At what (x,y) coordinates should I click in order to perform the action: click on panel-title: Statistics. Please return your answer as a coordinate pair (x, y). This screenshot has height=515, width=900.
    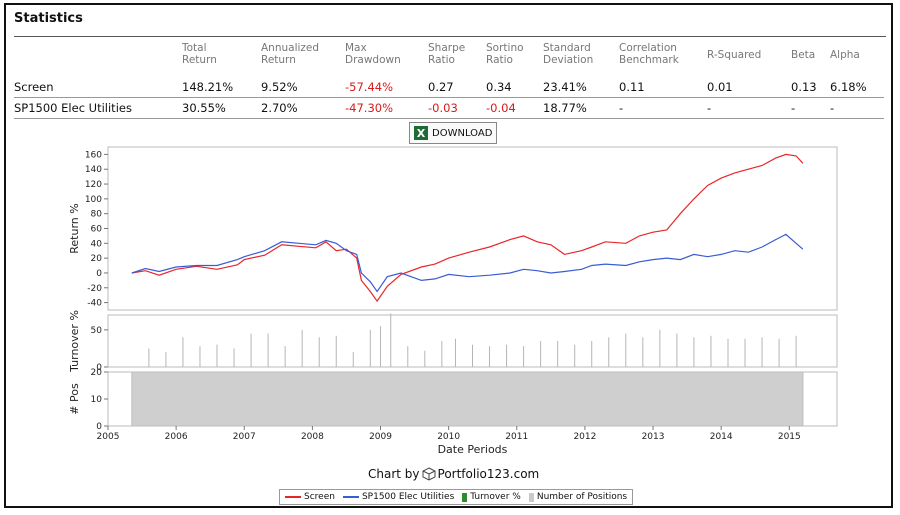
    Looking at the image, I should click on (48, 18).